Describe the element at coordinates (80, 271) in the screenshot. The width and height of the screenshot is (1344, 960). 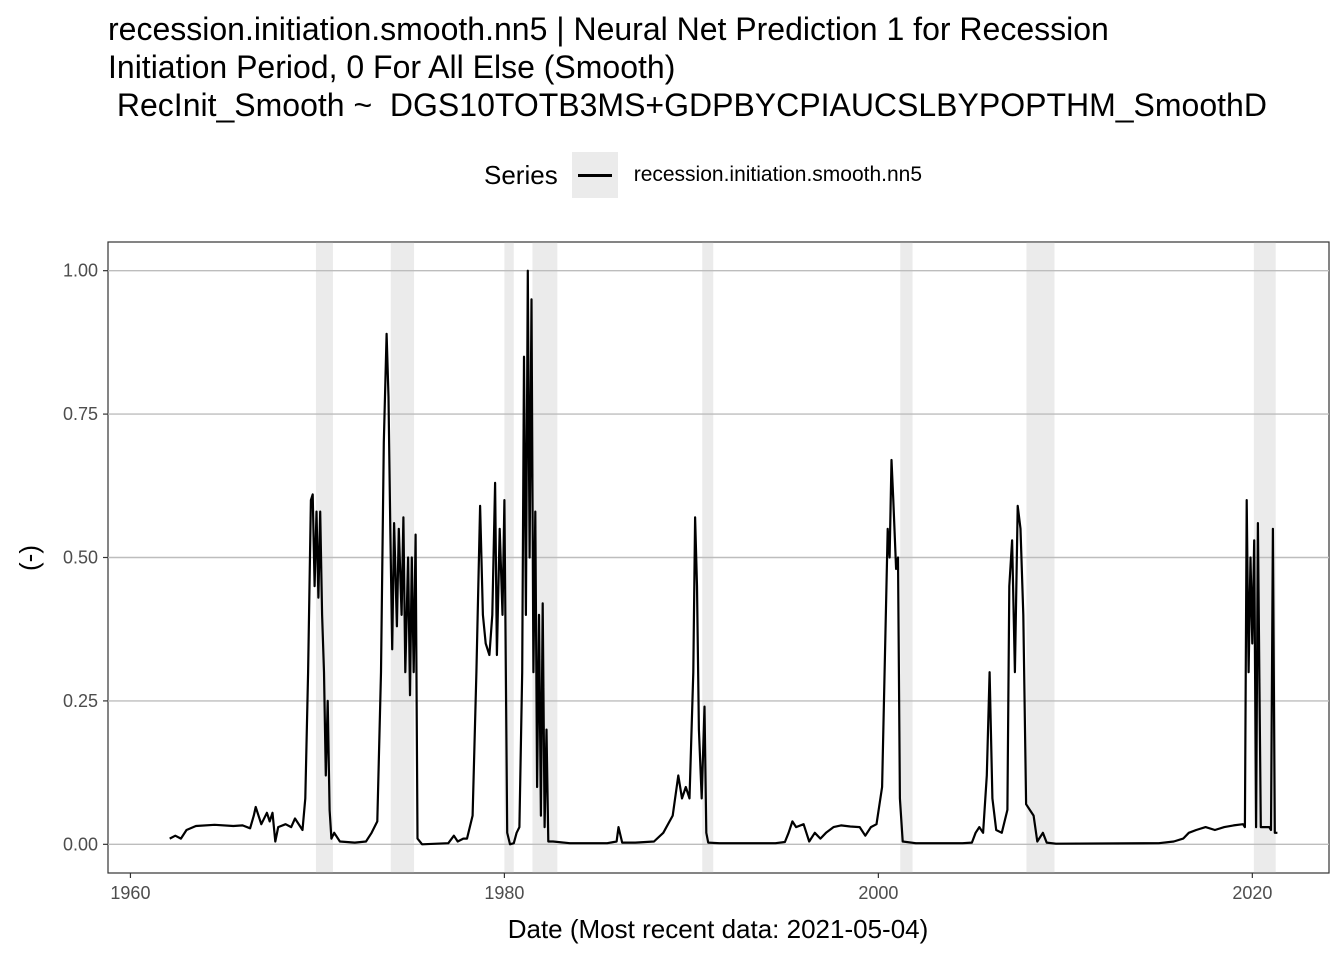
I see `y-tick-label-4: 1.00` at that location.